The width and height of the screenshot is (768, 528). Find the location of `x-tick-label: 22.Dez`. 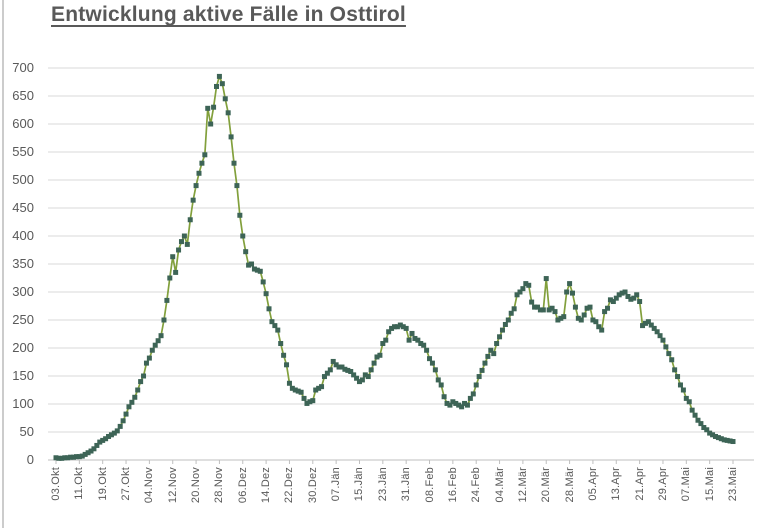

x-tick-label: 22.Dez is located at coordinates (289, 485).